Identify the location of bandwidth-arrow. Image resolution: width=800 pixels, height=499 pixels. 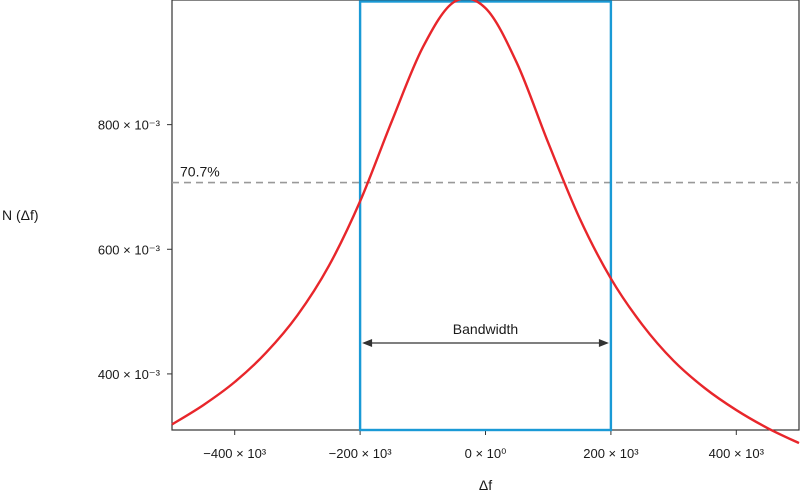
(485, 343).